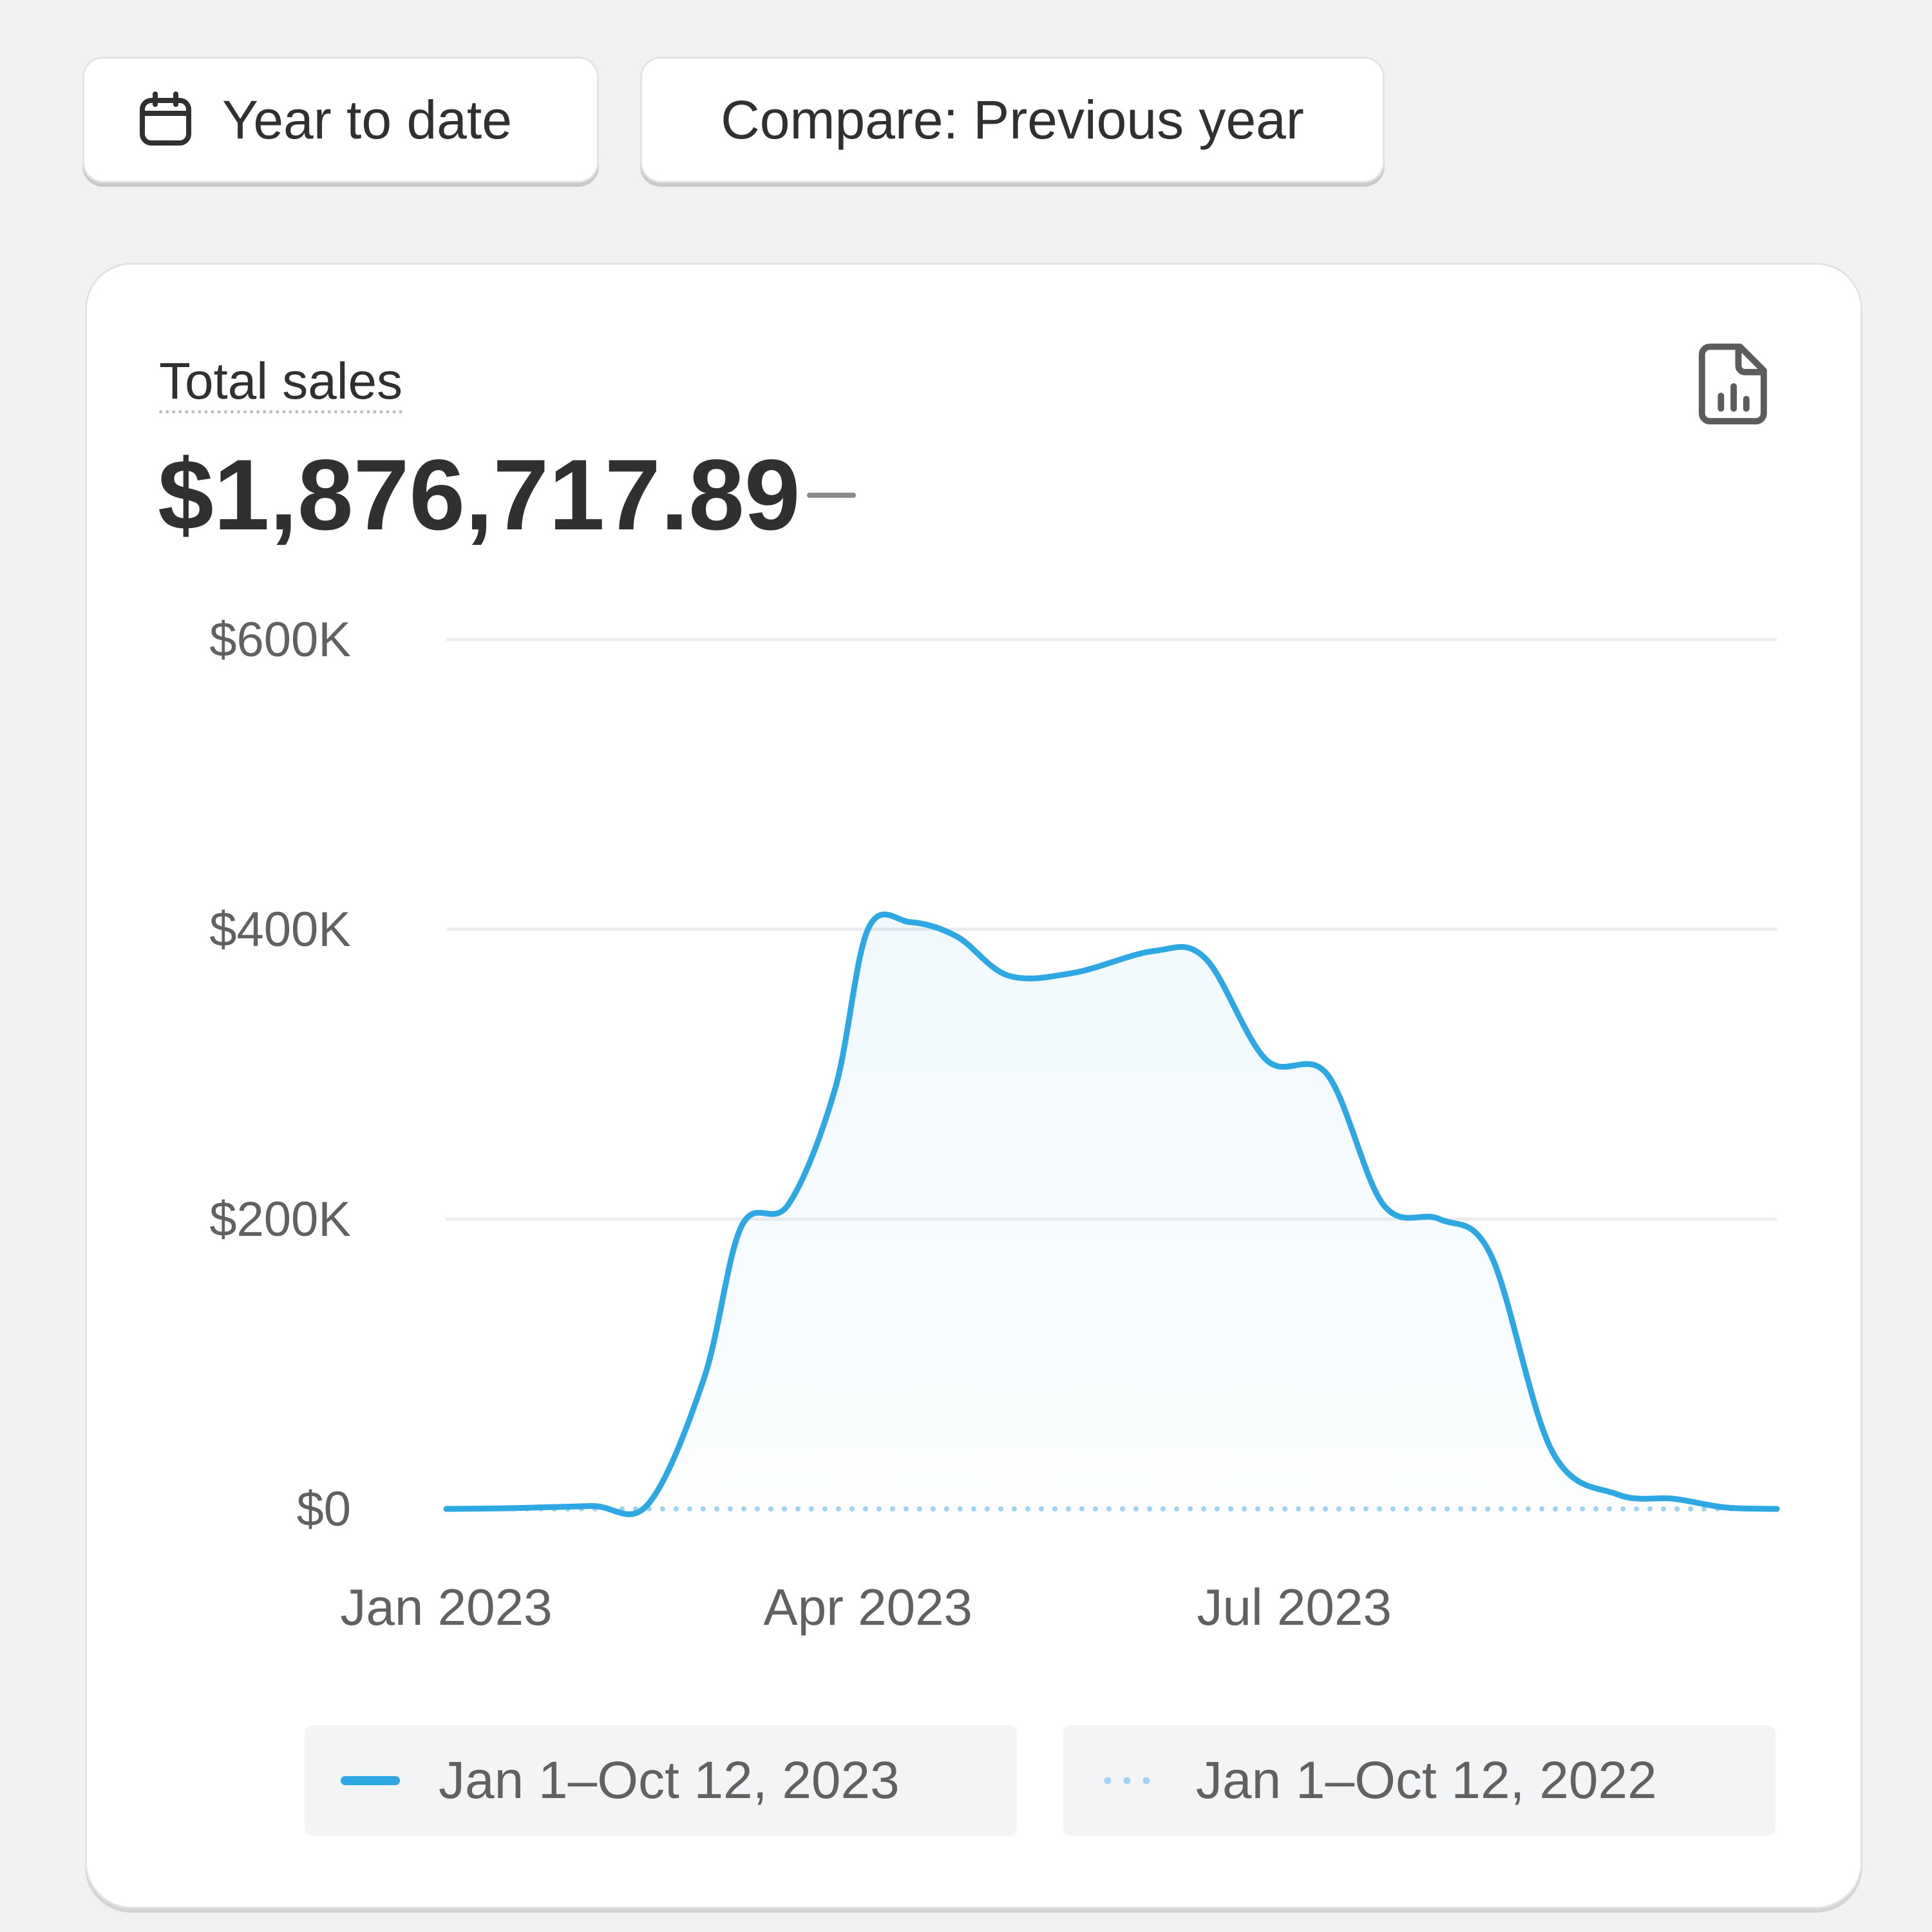 The image size is (1932, 1932). I want to click on legend-label-previous: Jan 1–Oct 12, 2022, so click(1426, 1781).